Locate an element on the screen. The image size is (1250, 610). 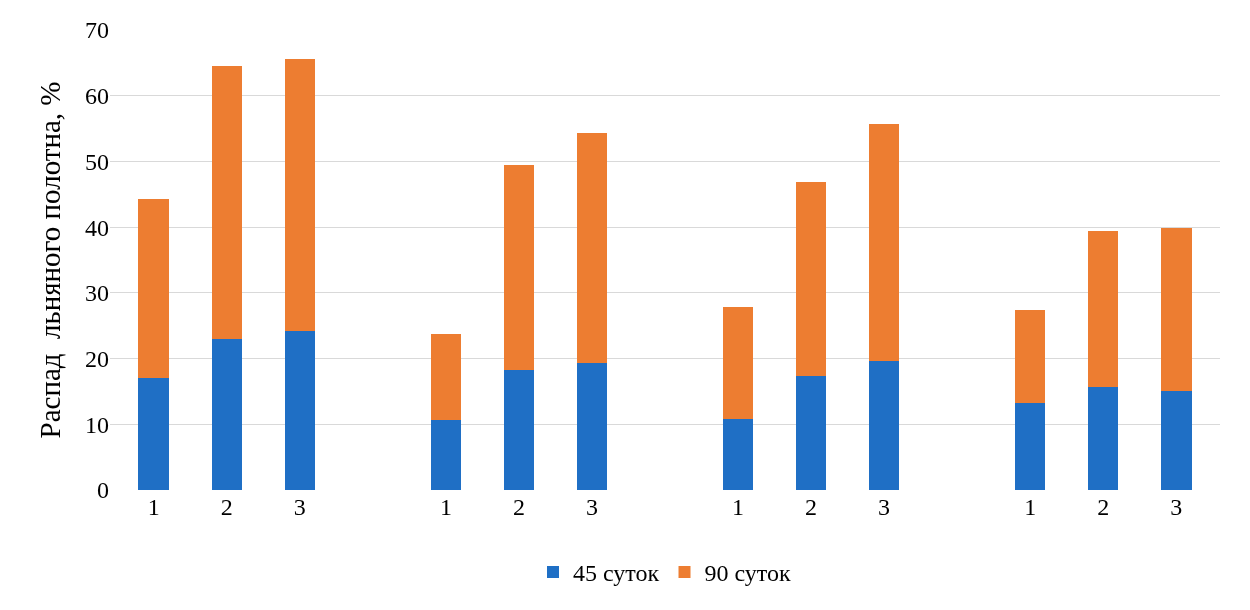
y-axis-title: Распад льняного полотна, % is located at coordinates (50, 260).